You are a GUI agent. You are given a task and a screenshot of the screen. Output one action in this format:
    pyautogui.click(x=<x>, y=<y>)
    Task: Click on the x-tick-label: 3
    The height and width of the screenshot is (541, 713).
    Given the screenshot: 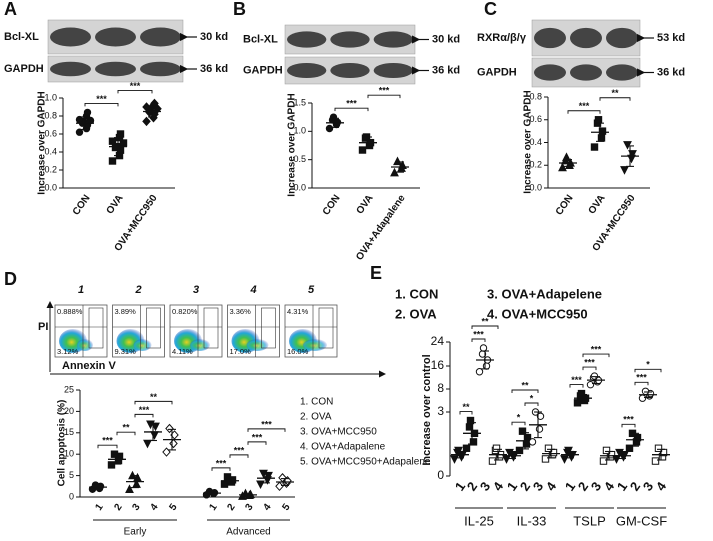 What is the action you would take?
    pyautogui.click(x=249, y=507)
    